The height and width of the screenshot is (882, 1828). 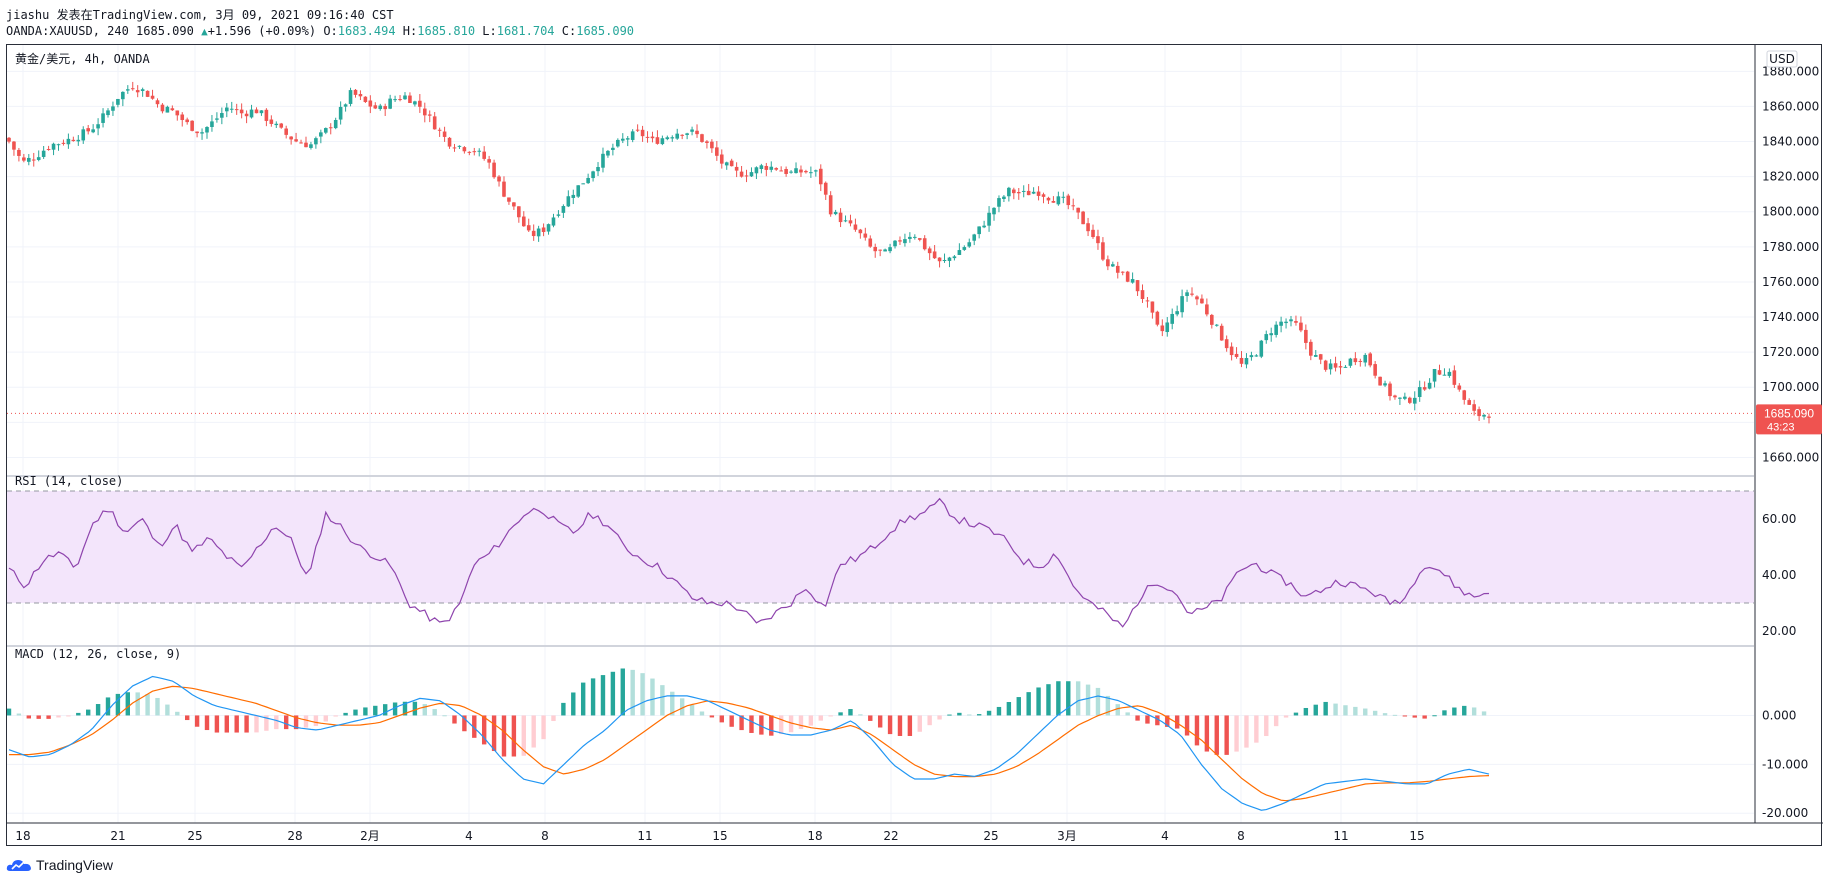 What do you see at coordinates (1340, 836) in the screenshot?
I see `x-tick-label: 11` at bounding box center [1340, 836].